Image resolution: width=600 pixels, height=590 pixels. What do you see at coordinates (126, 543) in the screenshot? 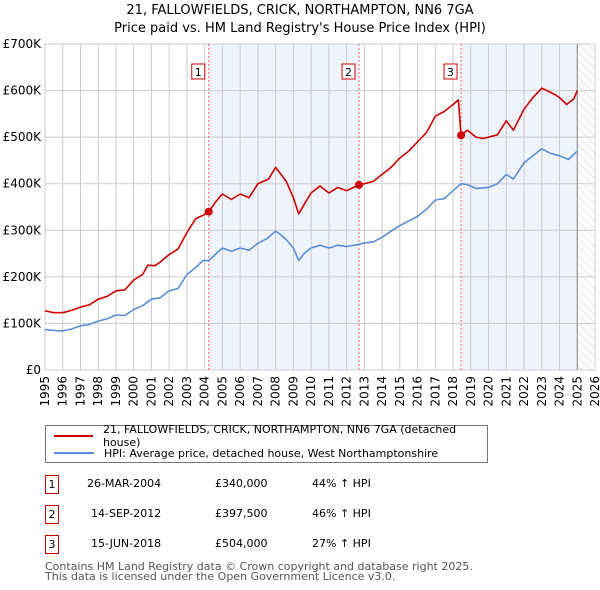
I see `sale-date: 15-JUN-2018` at bounding box center [126, 543].